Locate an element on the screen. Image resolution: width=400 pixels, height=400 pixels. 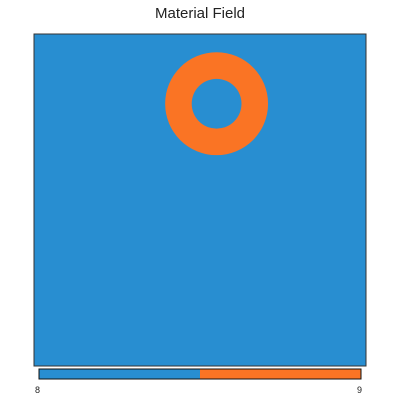
colorbar-segment-high is located at coordinates (280, 374).